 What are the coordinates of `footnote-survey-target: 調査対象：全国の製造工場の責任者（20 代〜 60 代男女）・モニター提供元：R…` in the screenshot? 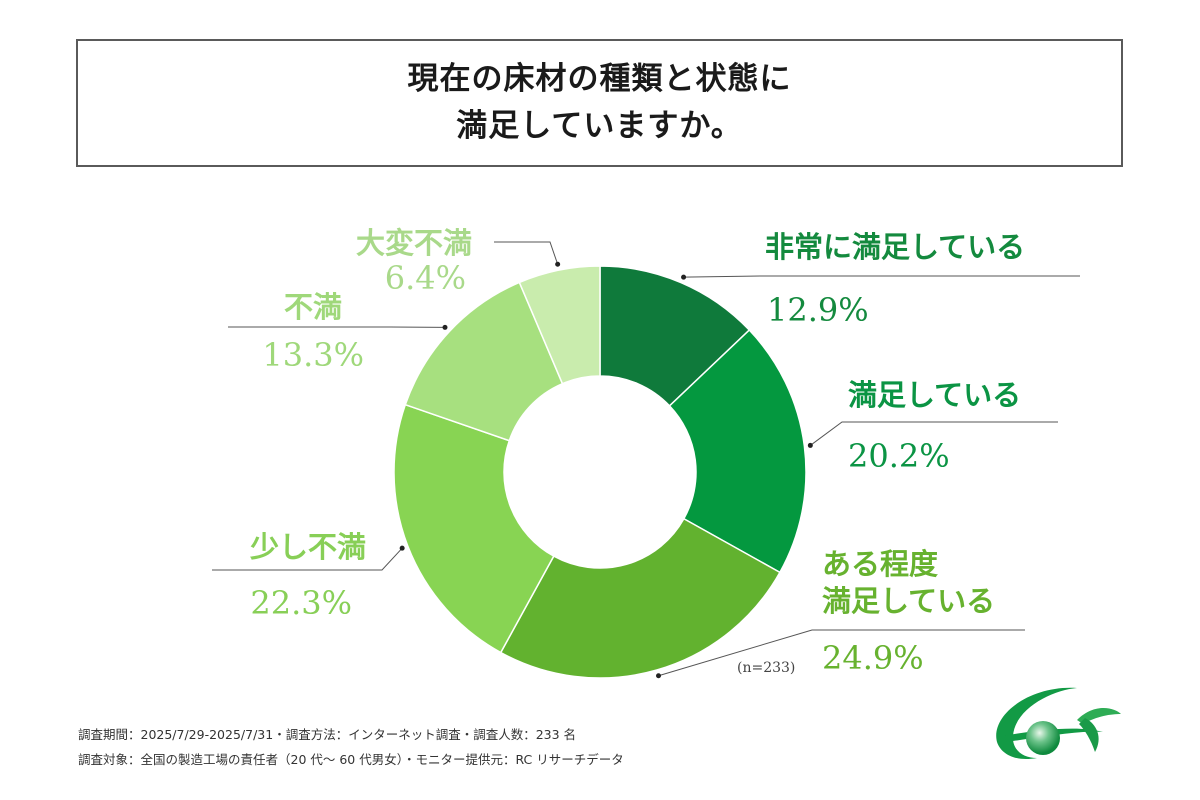 It's located at (351, 759).